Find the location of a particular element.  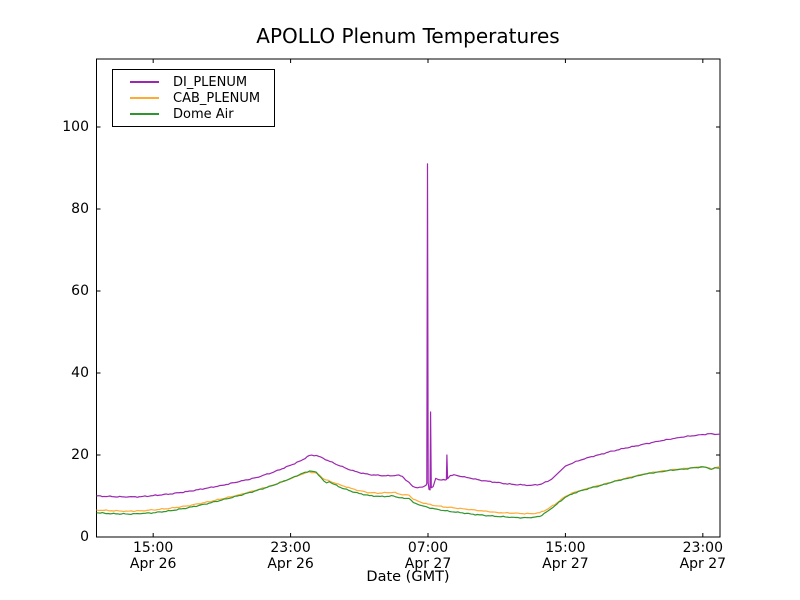

legend-label: DI_PLENUM is located at coordinates (210, 82).